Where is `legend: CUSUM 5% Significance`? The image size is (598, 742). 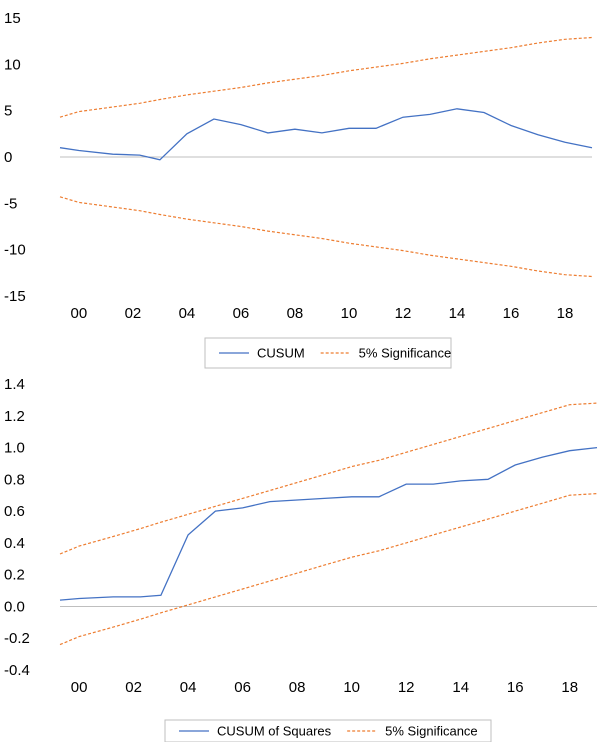
legend: CUSUM 5% Significance is located at coordinates (328, 353).